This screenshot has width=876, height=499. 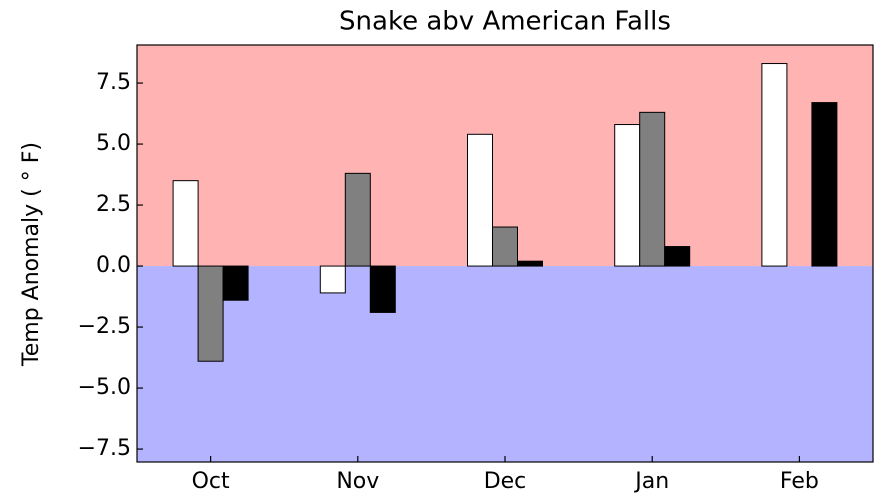 What do you see at coordinates (104, 326) in the screenshot?
I see `y-tick-label: −2.5` at bounding box center [104, 326].